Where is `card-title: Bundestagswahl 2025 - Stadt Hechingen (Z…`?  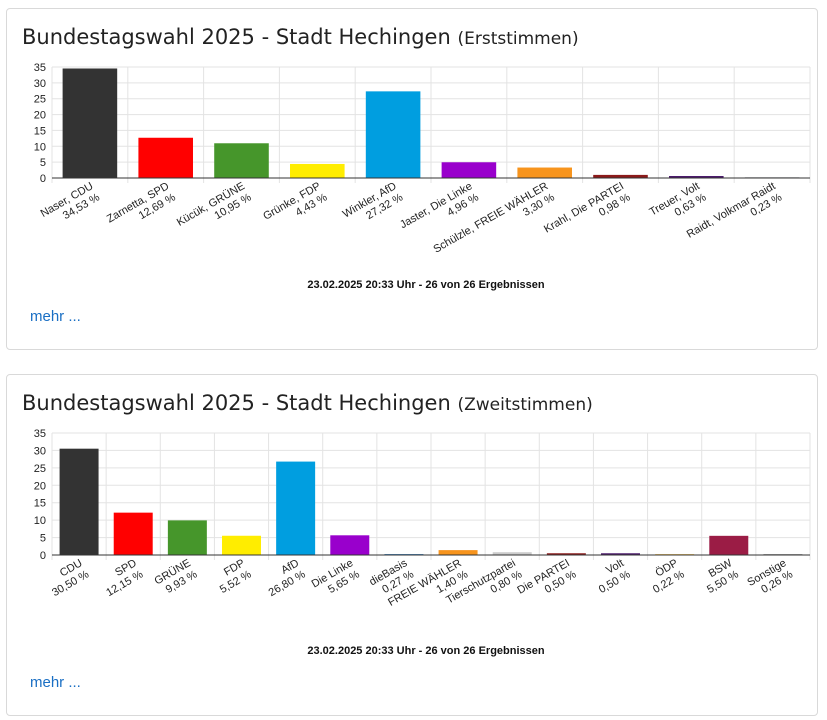
card-title: Bundestagswahl 2025 - Stadt Hechingen (Z… is located at coordinates (307, 403).